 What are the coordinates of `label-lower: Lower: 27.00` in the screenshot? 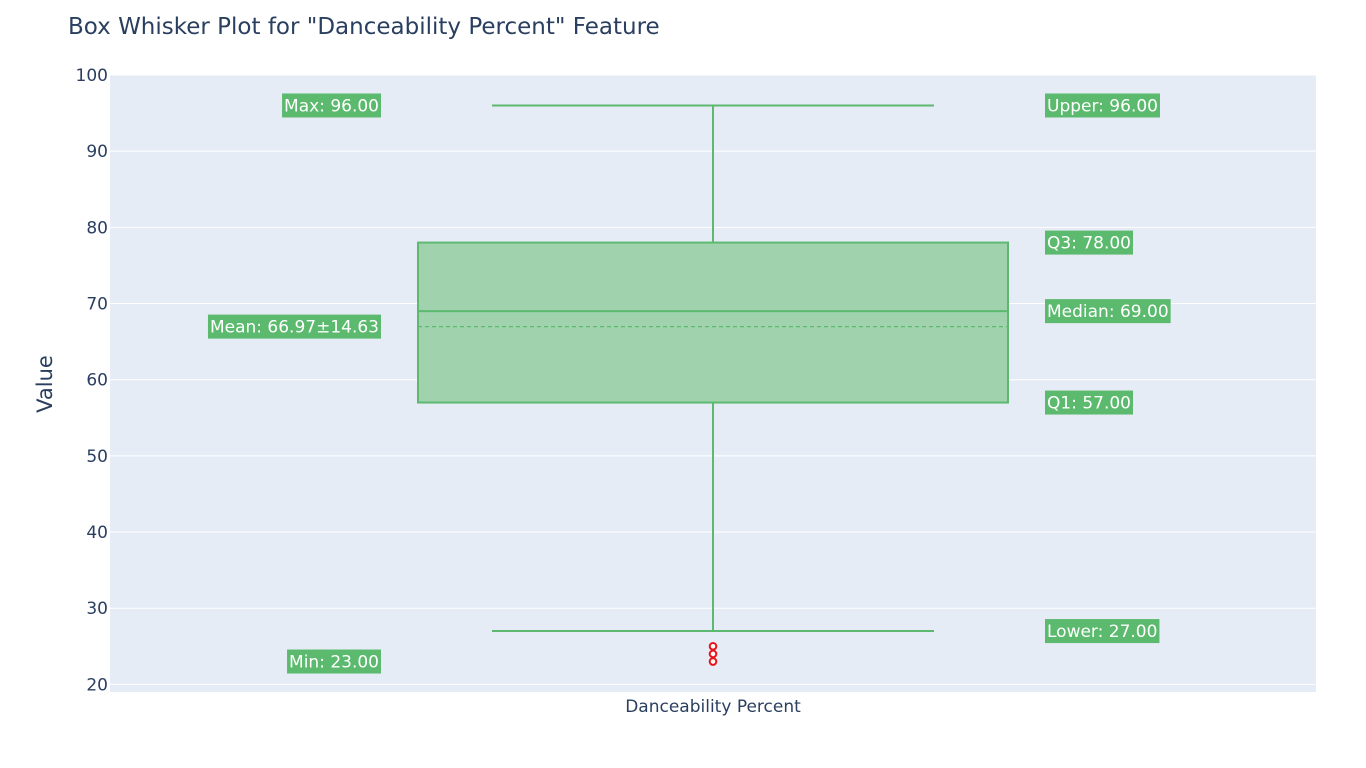 It's located at (1102, 631).